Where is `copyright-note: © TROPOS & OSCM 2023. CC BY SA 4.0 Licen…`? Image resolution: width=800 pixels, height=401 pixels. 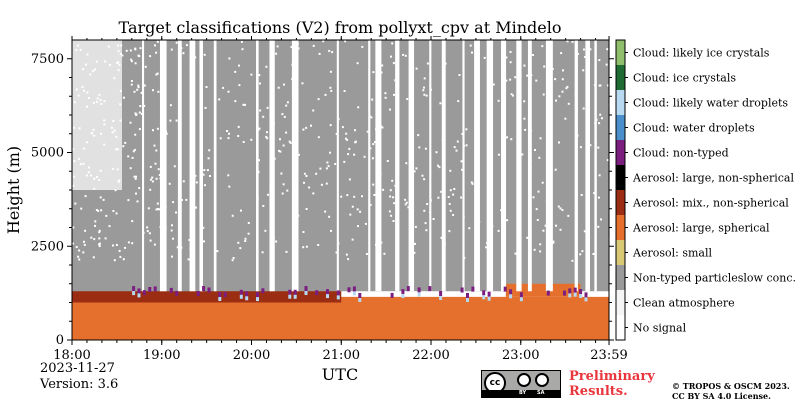 copyright-note: © TROPOS & OSCM 2023. CC BY SA 4.0 Licen… is located at coordinates (731, 391).